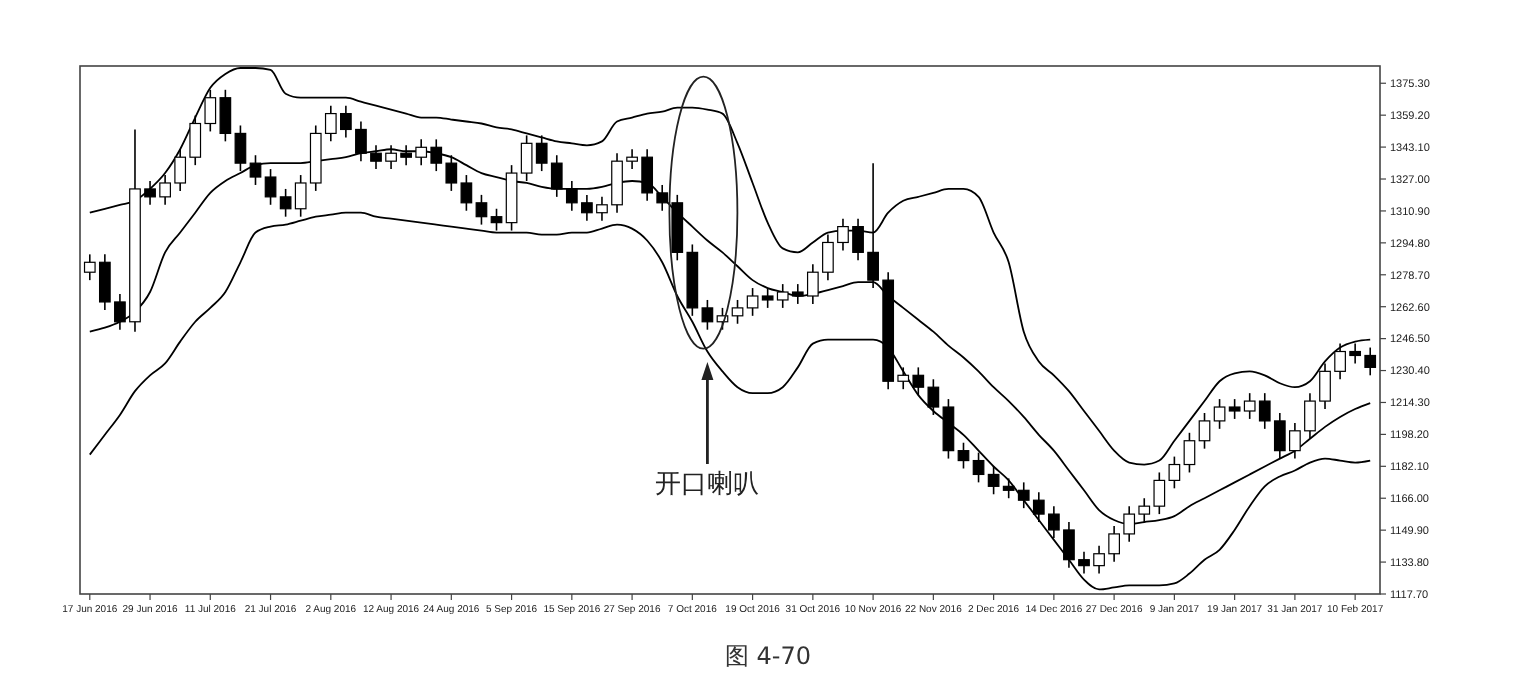 The image size is (1536, 698). Describe the element at coordinates (768, 656) in the screenshot. I see `caption: 图 4-70` at that location.